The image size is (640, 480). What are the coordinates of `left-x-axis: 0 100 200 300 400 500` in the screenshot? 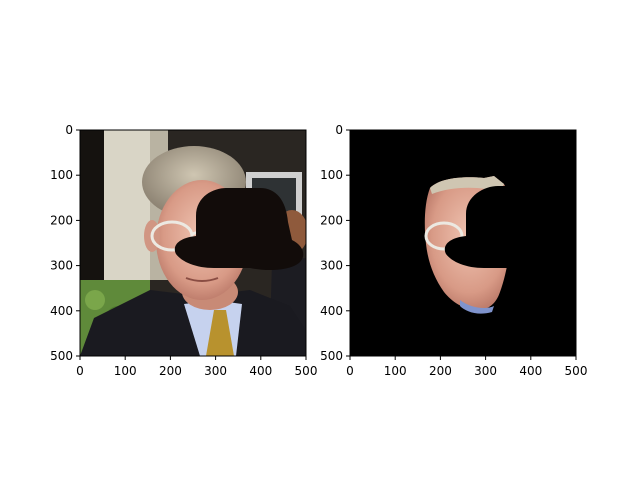 It's located at (196, 367).